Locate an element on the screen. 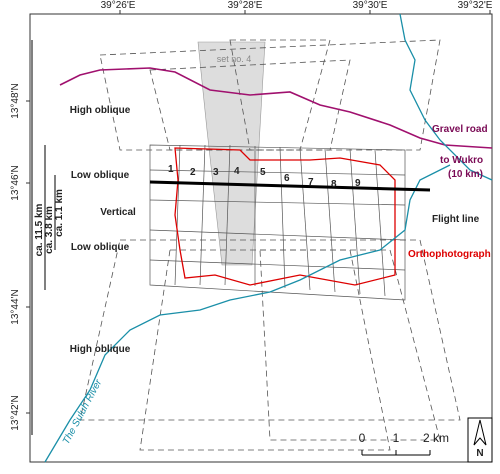  photo-numbers: 1 2 3 4 5 6 7 8 9 is located at coordinates (264, 177).